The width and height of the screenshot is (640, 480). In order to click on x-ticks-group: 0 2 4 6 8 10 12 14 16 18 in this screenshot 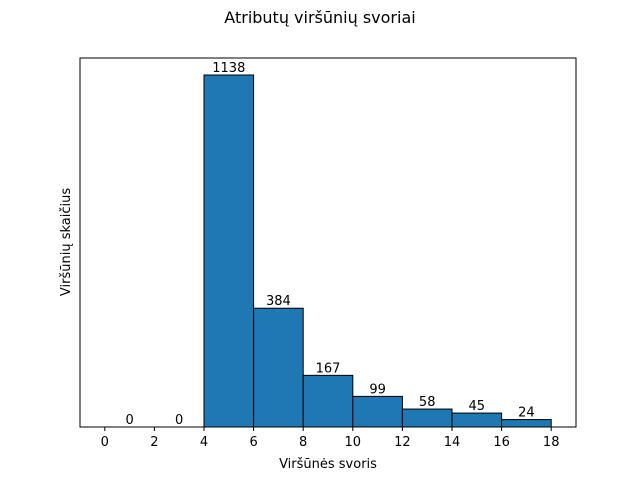, I will do `click(330, 438)`.